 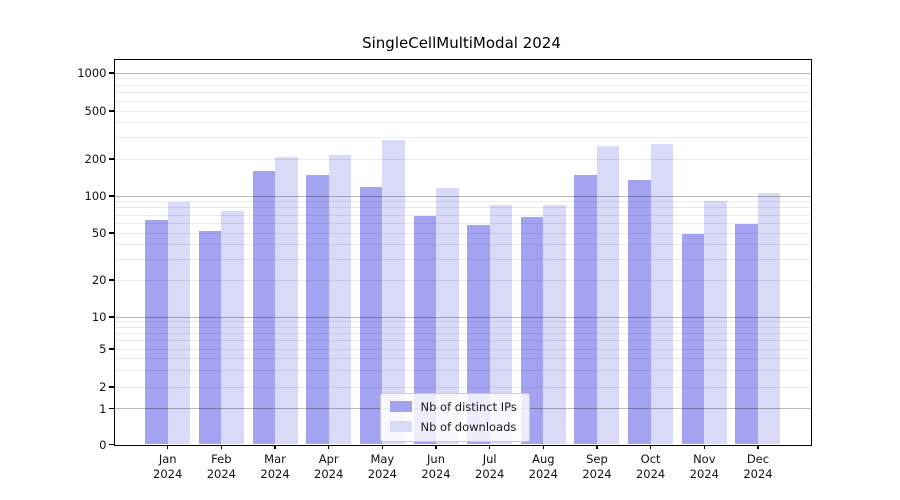 I want to click on x-tick-month: Nov, so click(x=704, y=458).